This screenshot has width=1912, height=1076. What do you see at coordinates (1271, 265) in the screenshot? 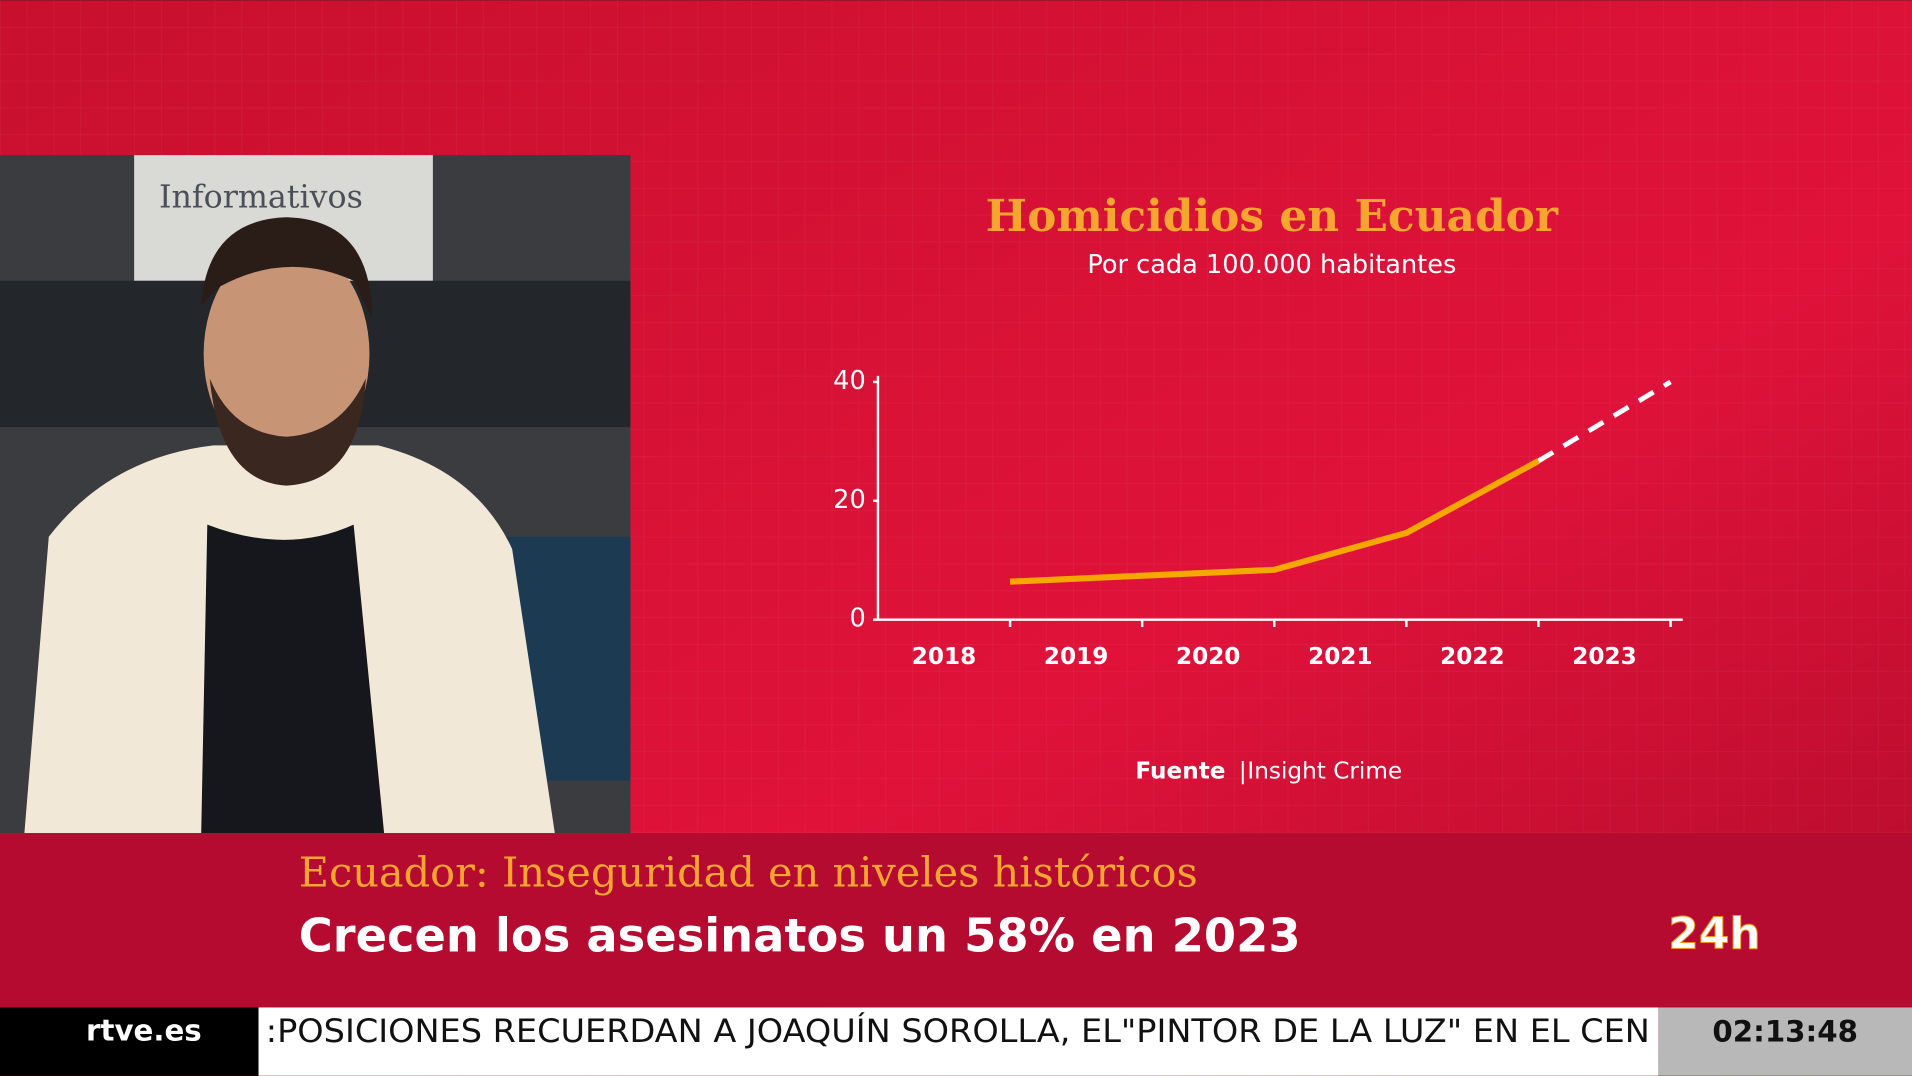
I see `chart-subtitle: Por cada 100.000 habitantes` at bounding box center [1271, 265].